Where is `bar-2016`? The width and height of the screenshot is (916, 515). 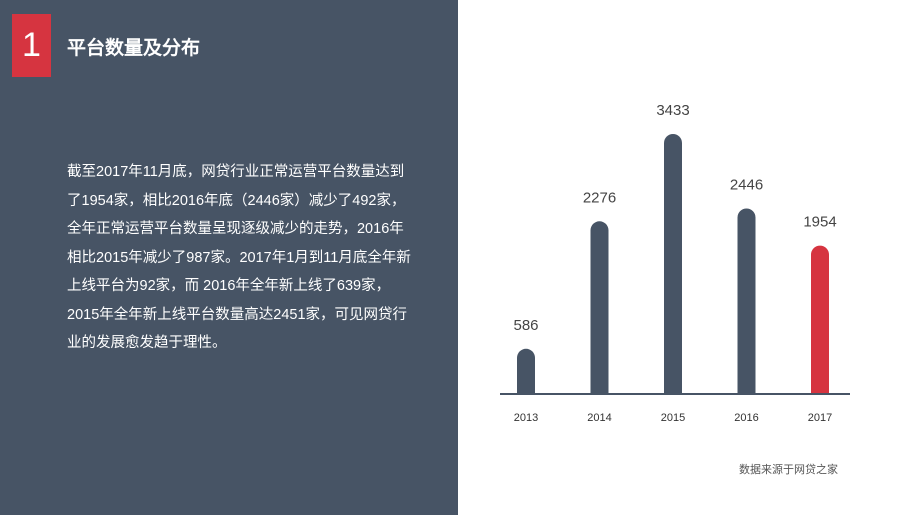
bar-2016 is located at coordinates (746, 300).